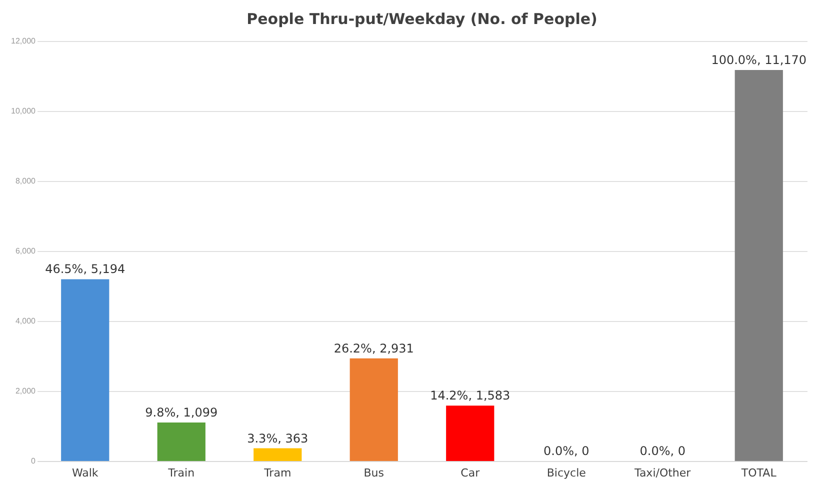  I want to click on x-tick-label: TOTAL, so click(759, 473).